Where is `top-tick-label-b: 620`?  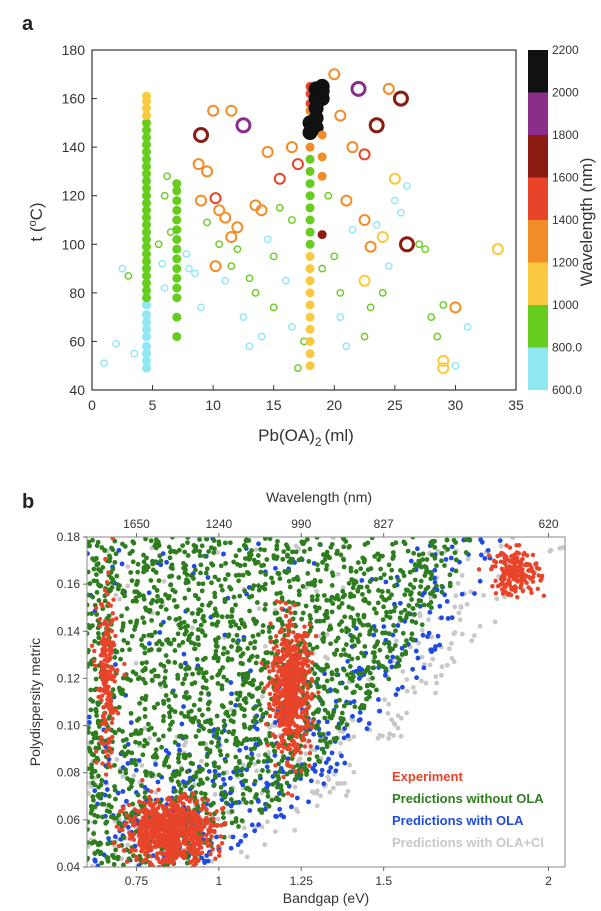 top-tick-label-b: 620 is located at coordinates (549, 524).